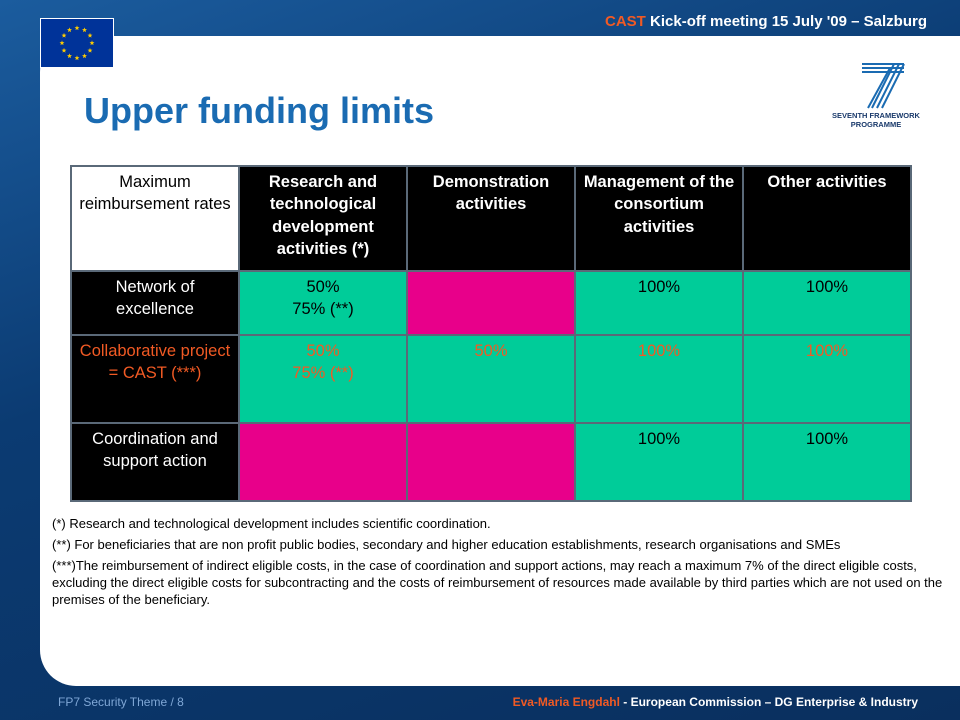 The image size is (960, 720). I want to click on header-accent: CAST, so click(625, 21).